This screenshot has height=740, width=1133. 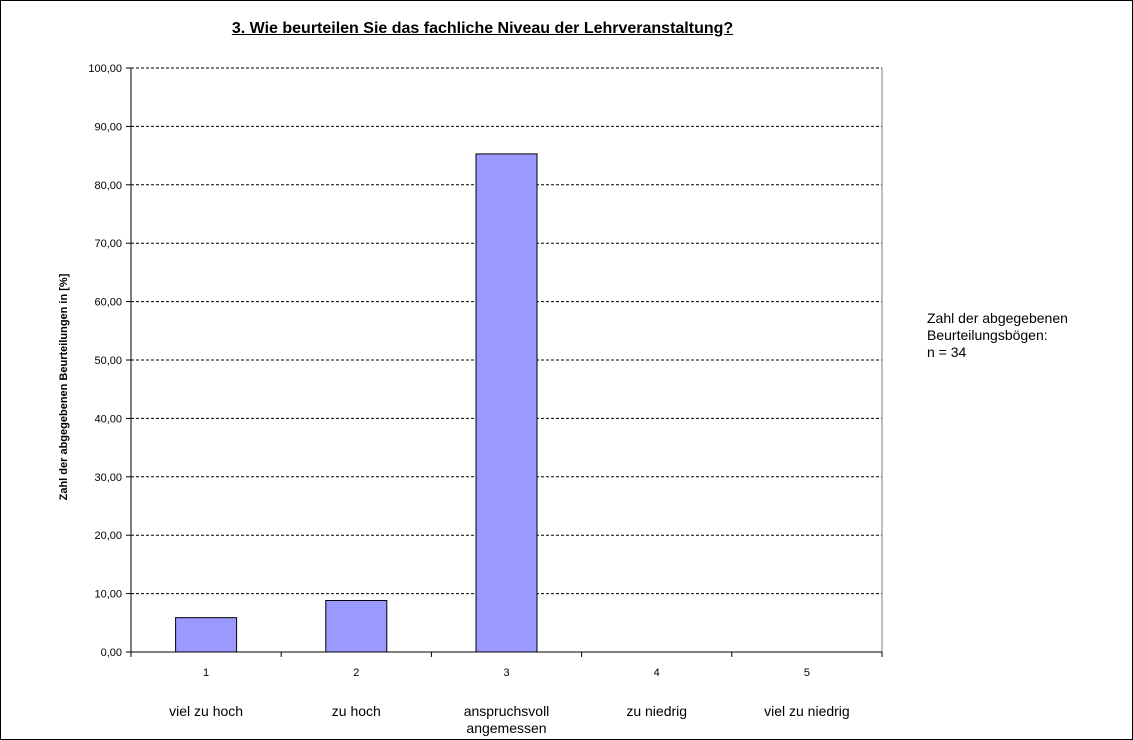 I want to click on y-tick-label: 10,00, so click(x=108, y=595).